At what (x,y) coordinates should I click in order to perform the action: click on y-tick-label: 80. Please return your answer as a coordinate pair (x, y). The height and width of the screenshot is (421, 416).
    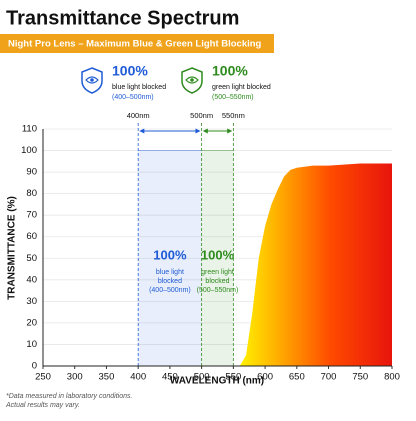
    Looking at the image, I should click on (31, 193).